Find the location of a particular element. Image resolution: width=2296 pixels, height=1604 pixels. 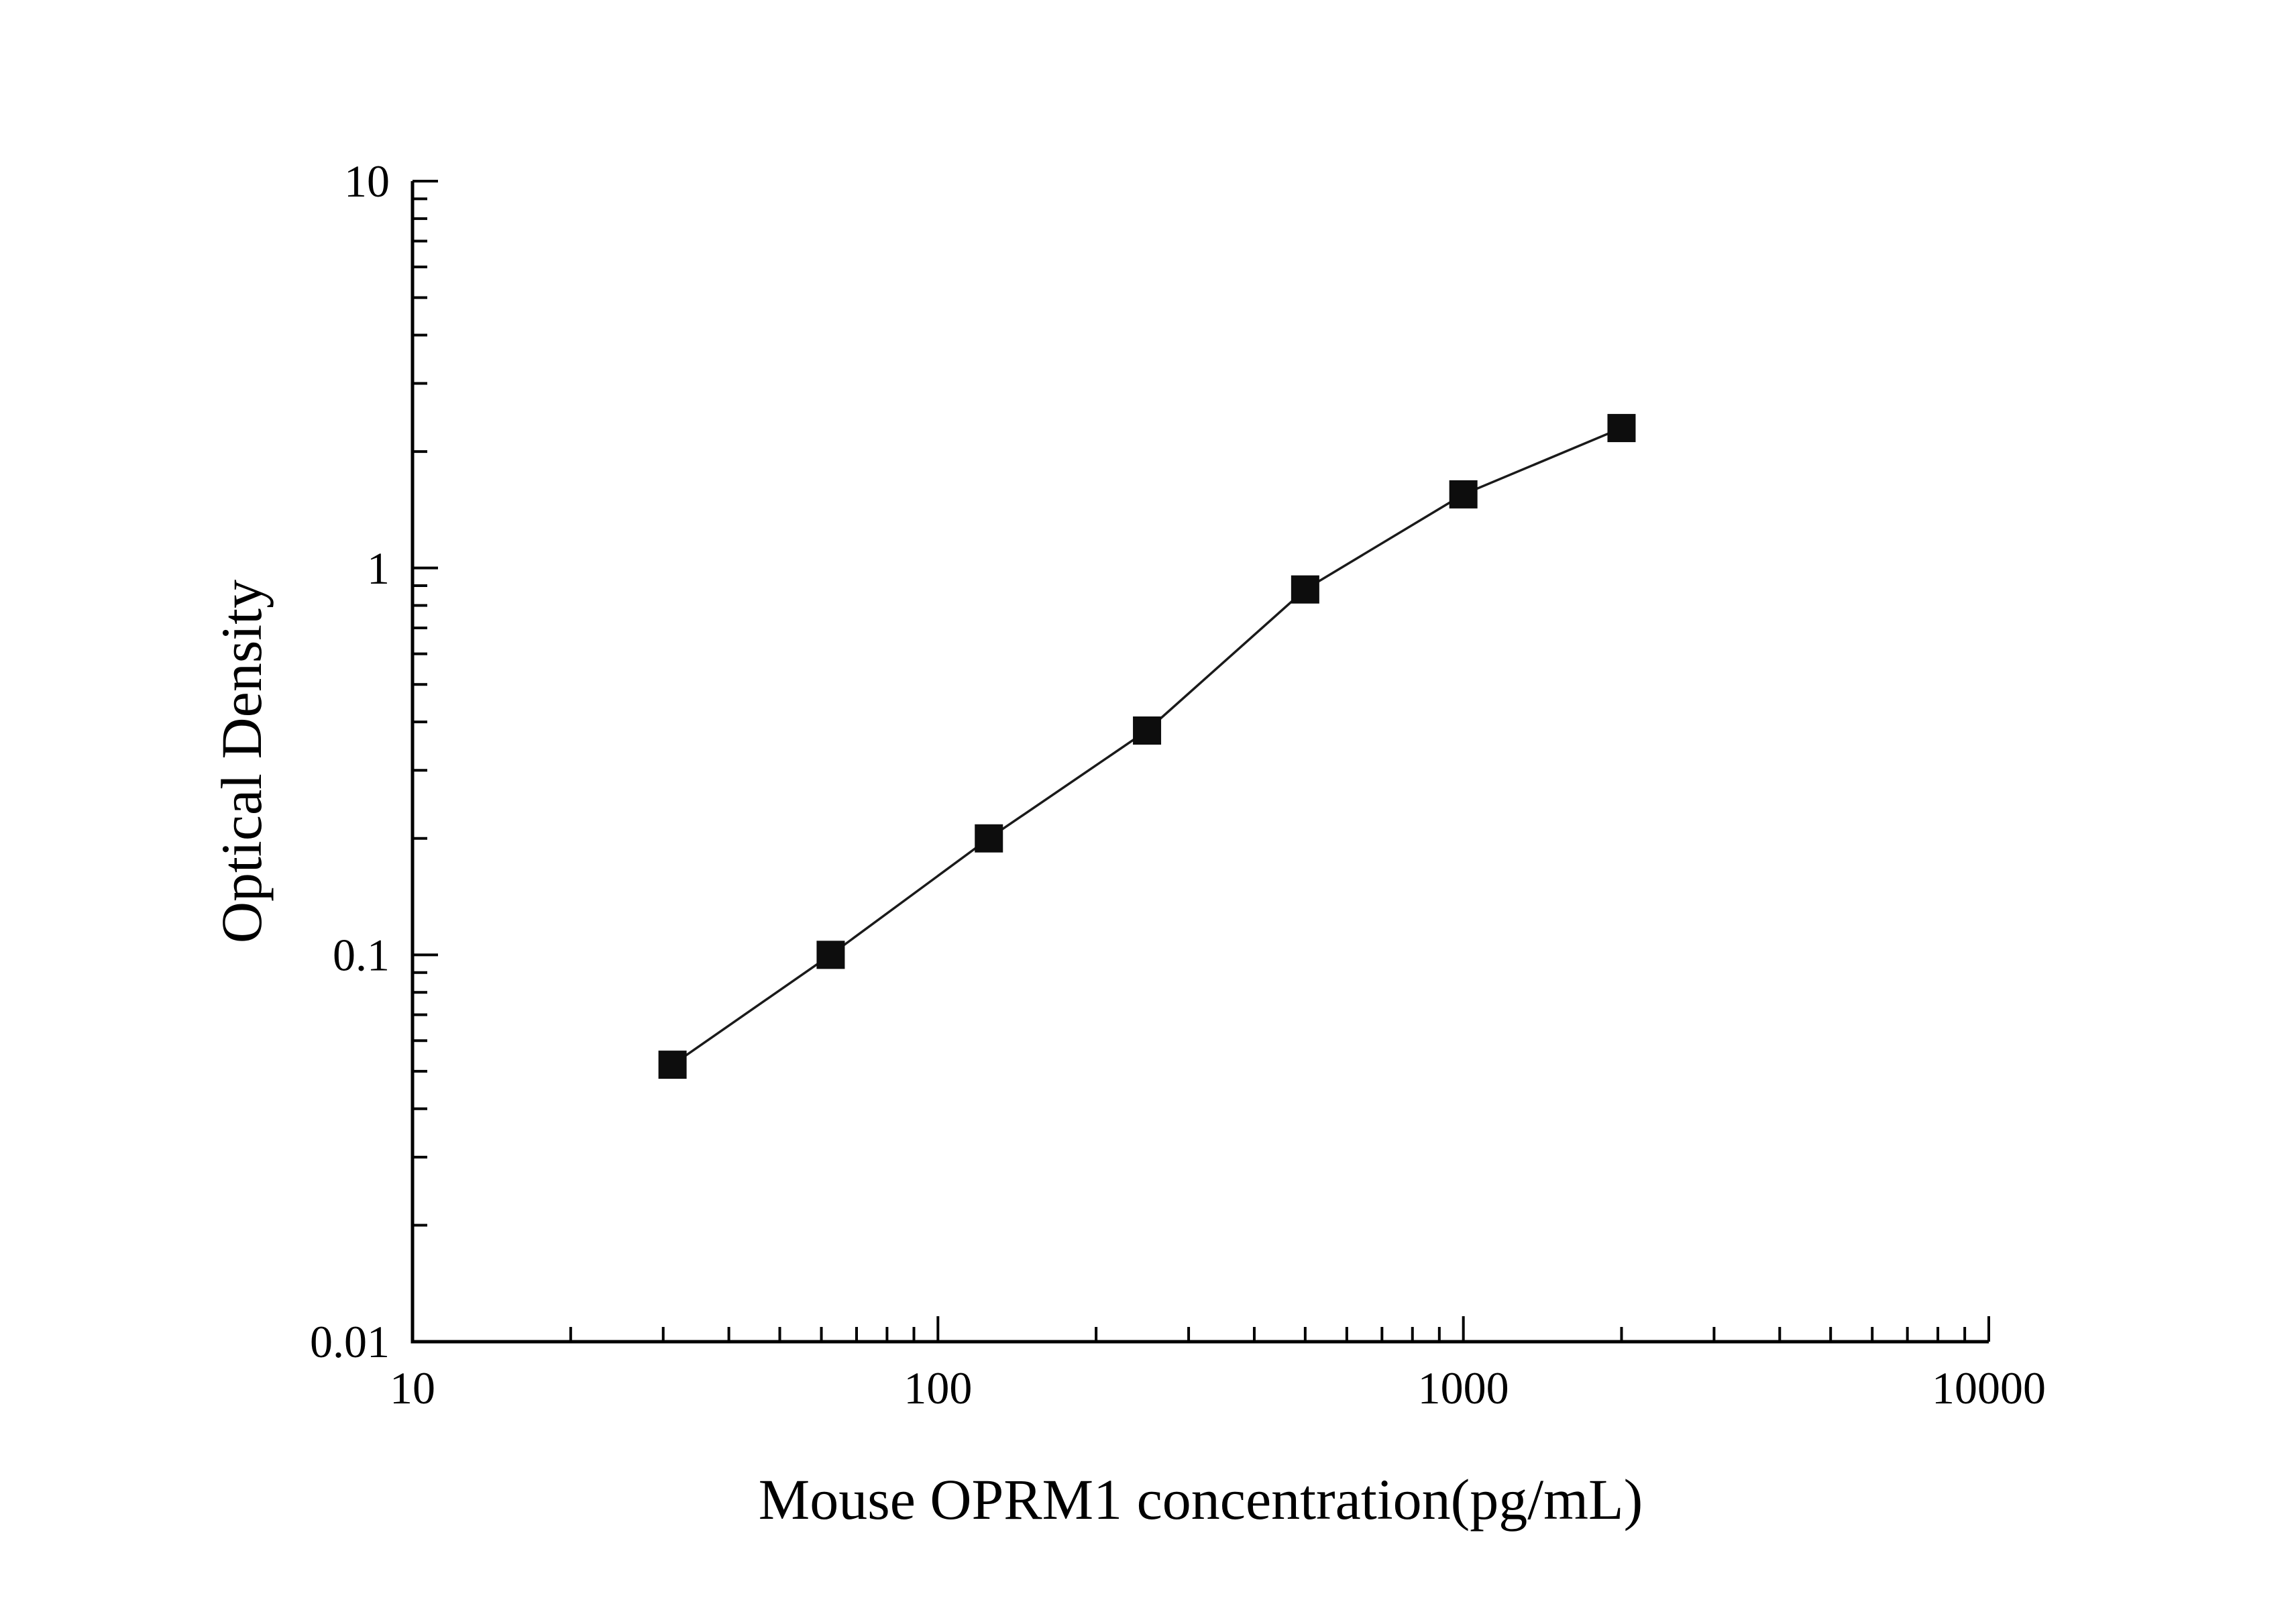

x-tick-label: 1000 is located at coordinates (1463, 1387).